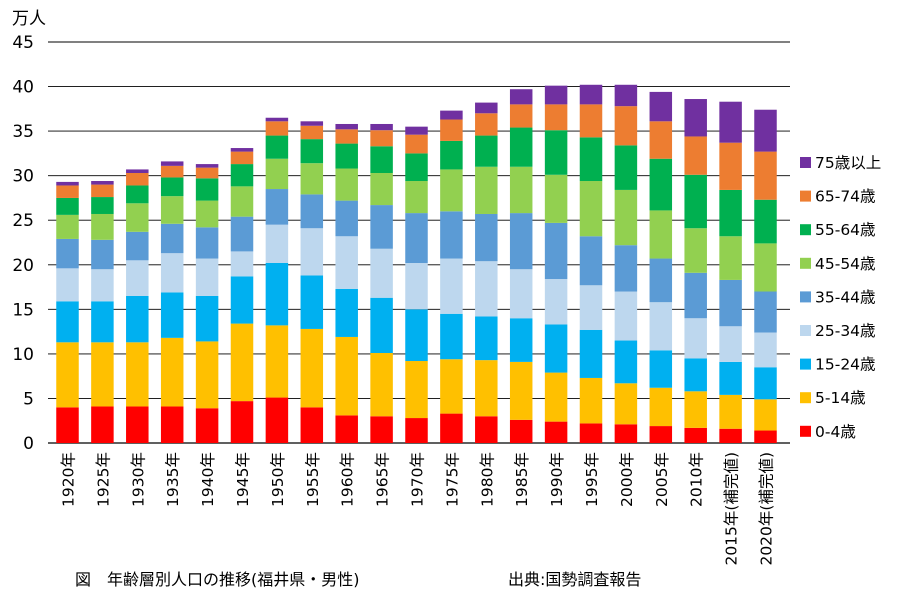  What do you see at coordinates (848, 163) in the screenshot?
I see `legend-label: 75歳以上` at bounding box center [848, 163].